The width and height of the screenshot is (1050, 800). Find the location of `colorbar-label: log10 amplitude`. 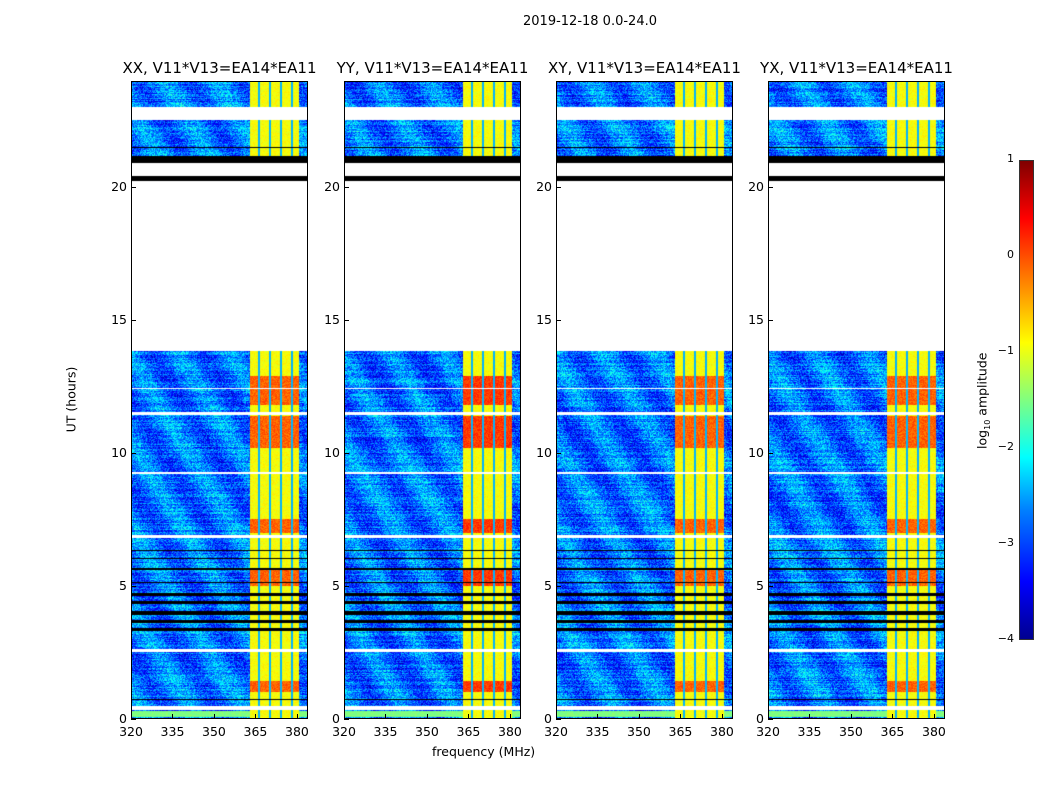

colorbar-label: log10 amplitude is located at coordinates (983, 400).